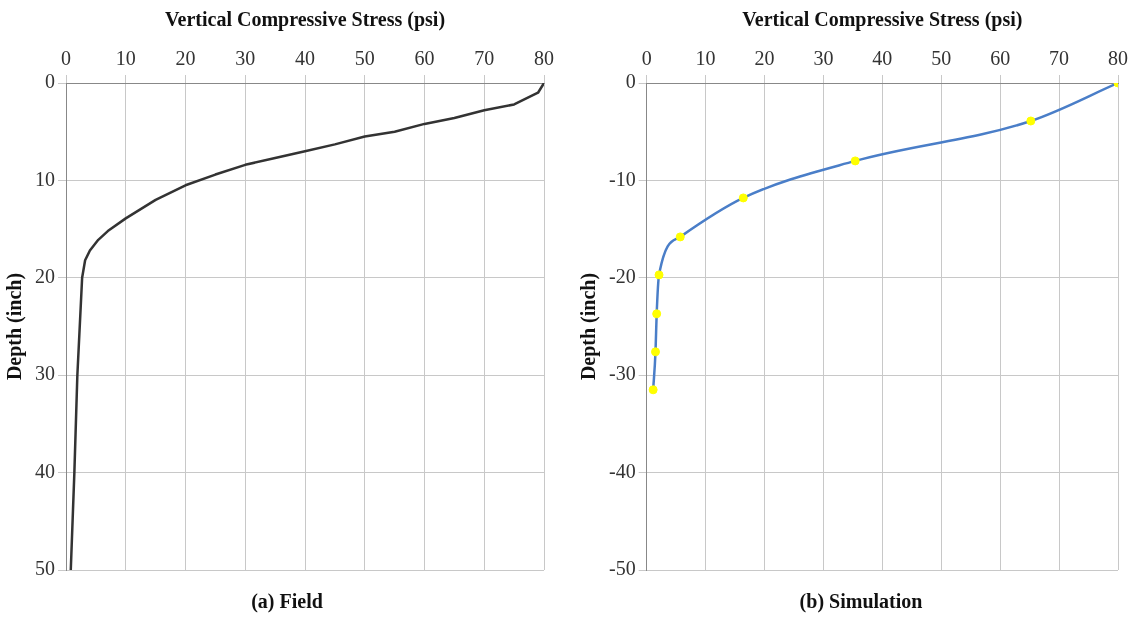  Describe the element at coordinates (287, 601) in the screenshot. I see `text: (a) Field` at that location.